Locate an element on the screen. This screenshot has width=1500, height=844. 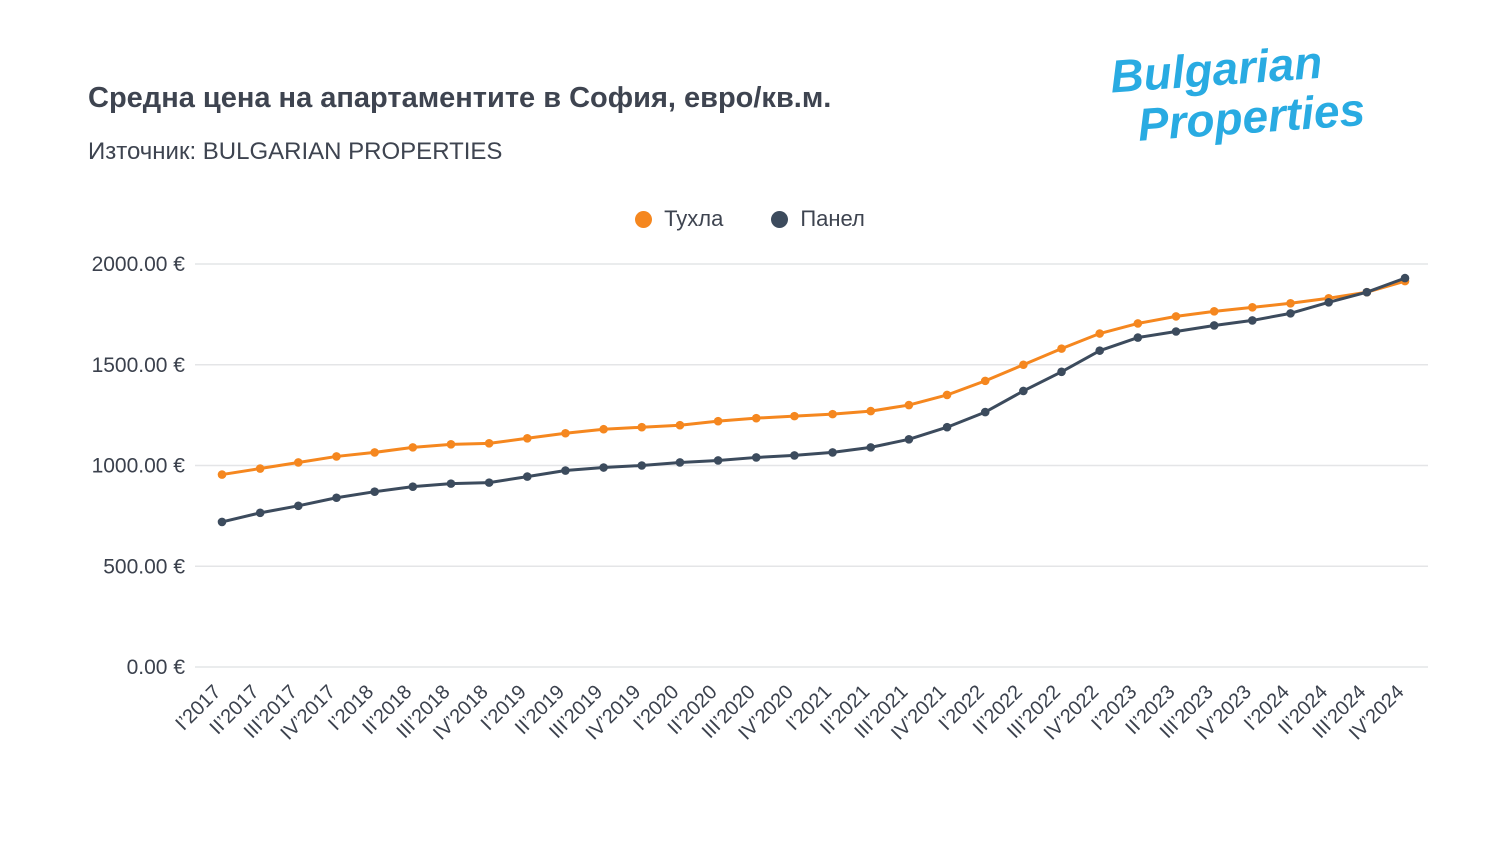
y-tick-label: 2000.00 € is located at coordinates (139, 264).